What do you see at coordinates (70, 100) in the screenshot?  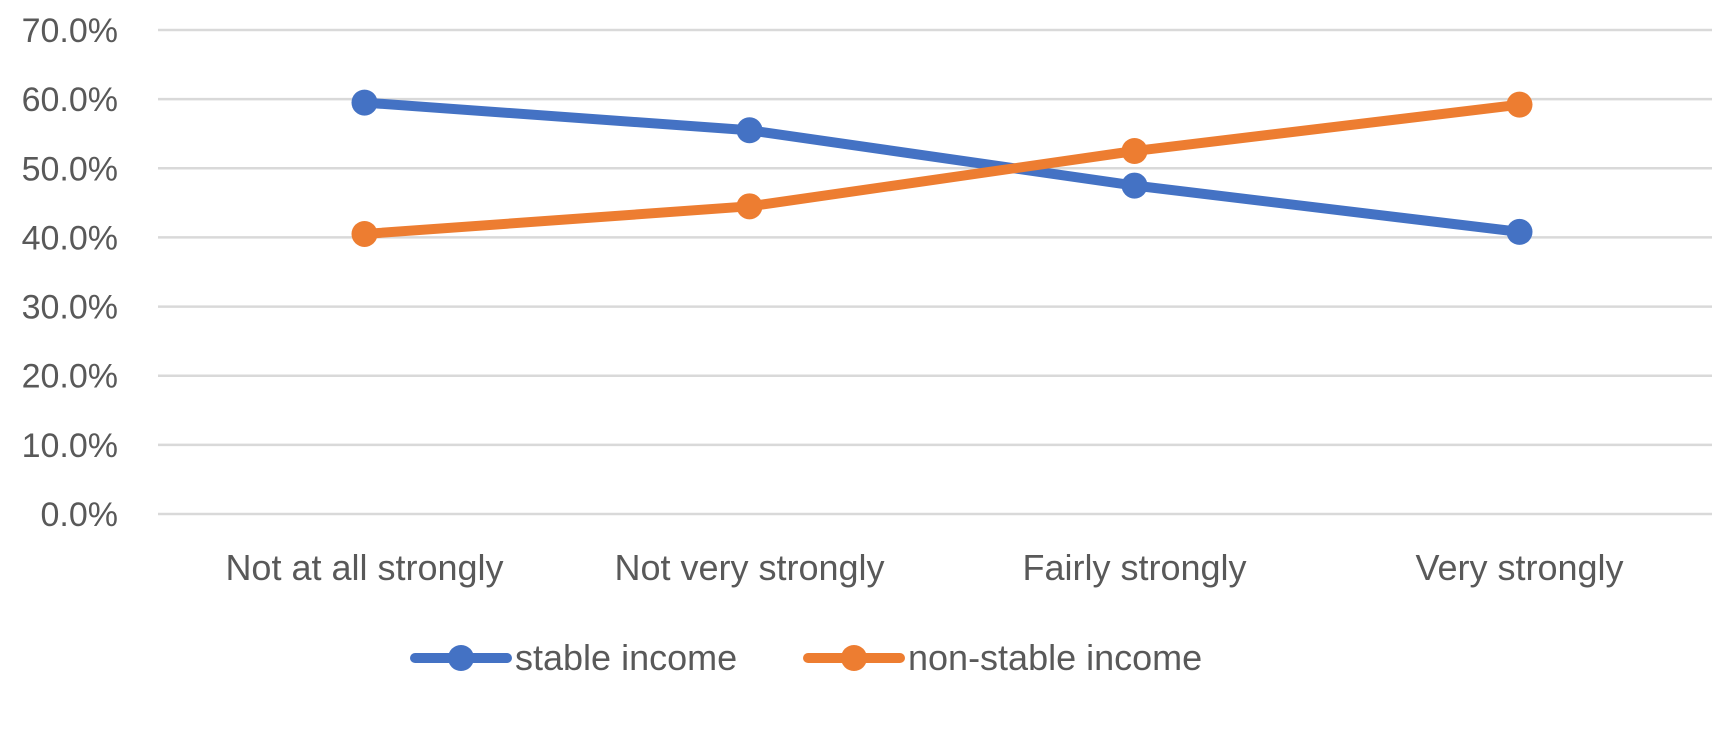 I see `y-tick-label: 60.0%` at bounding box center [70, 100].